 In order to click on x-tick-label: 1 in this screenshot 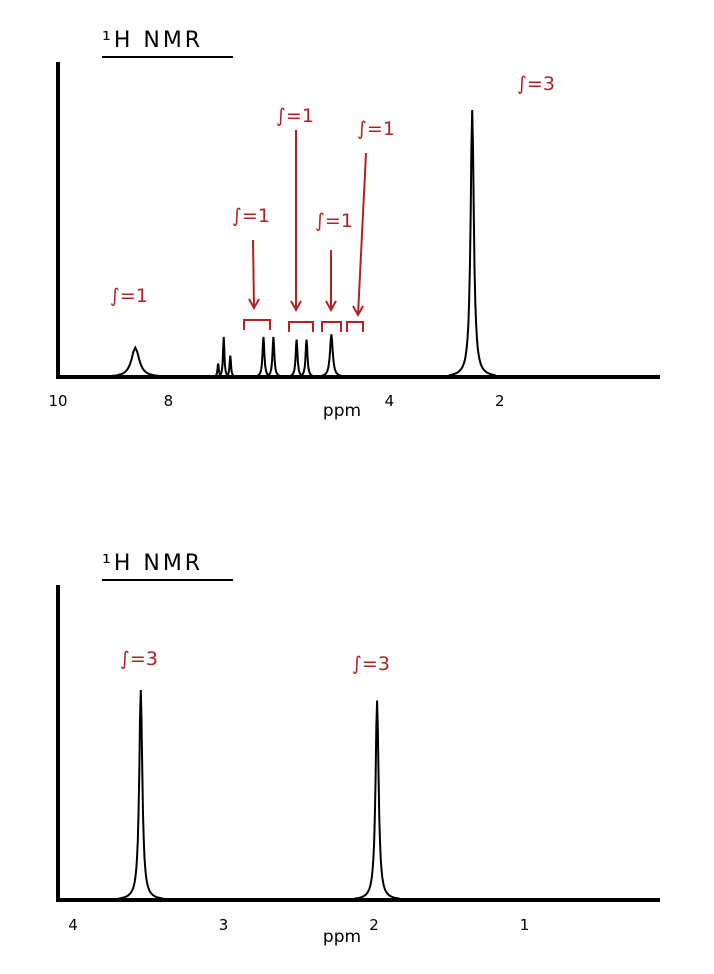, I will do `click(525, 925)`.